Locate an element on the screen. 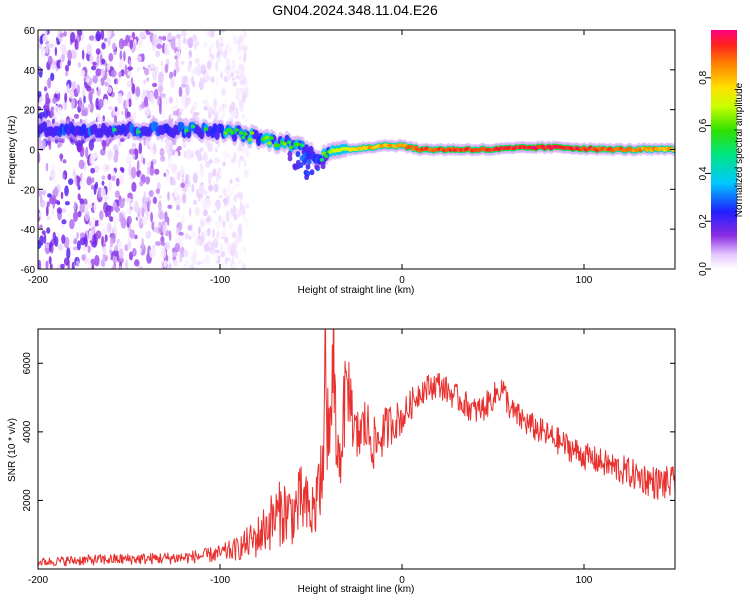 This screenshot has width=750, height=605. spectrogram-noise-cells is located at coordinates (144, 149).